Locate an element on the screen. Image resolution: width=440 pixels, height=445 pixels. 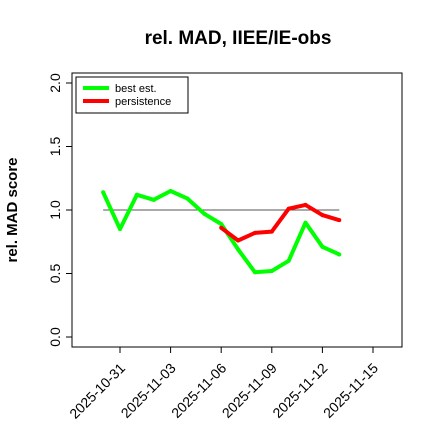
y-tick-label: 2.0 is located at coordinates (55, 83).